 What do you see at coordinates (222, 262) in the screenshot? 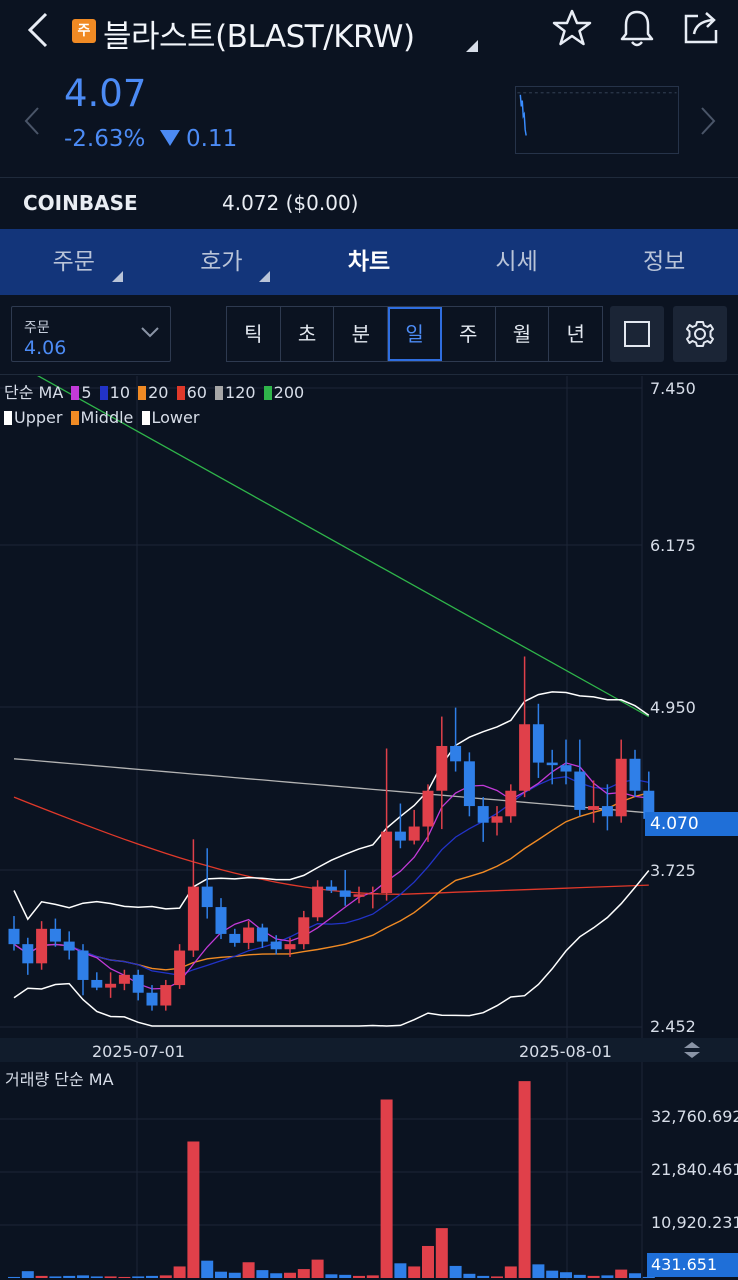
I see `tab-orderbook: 호가` at bounding box center [222, 262].